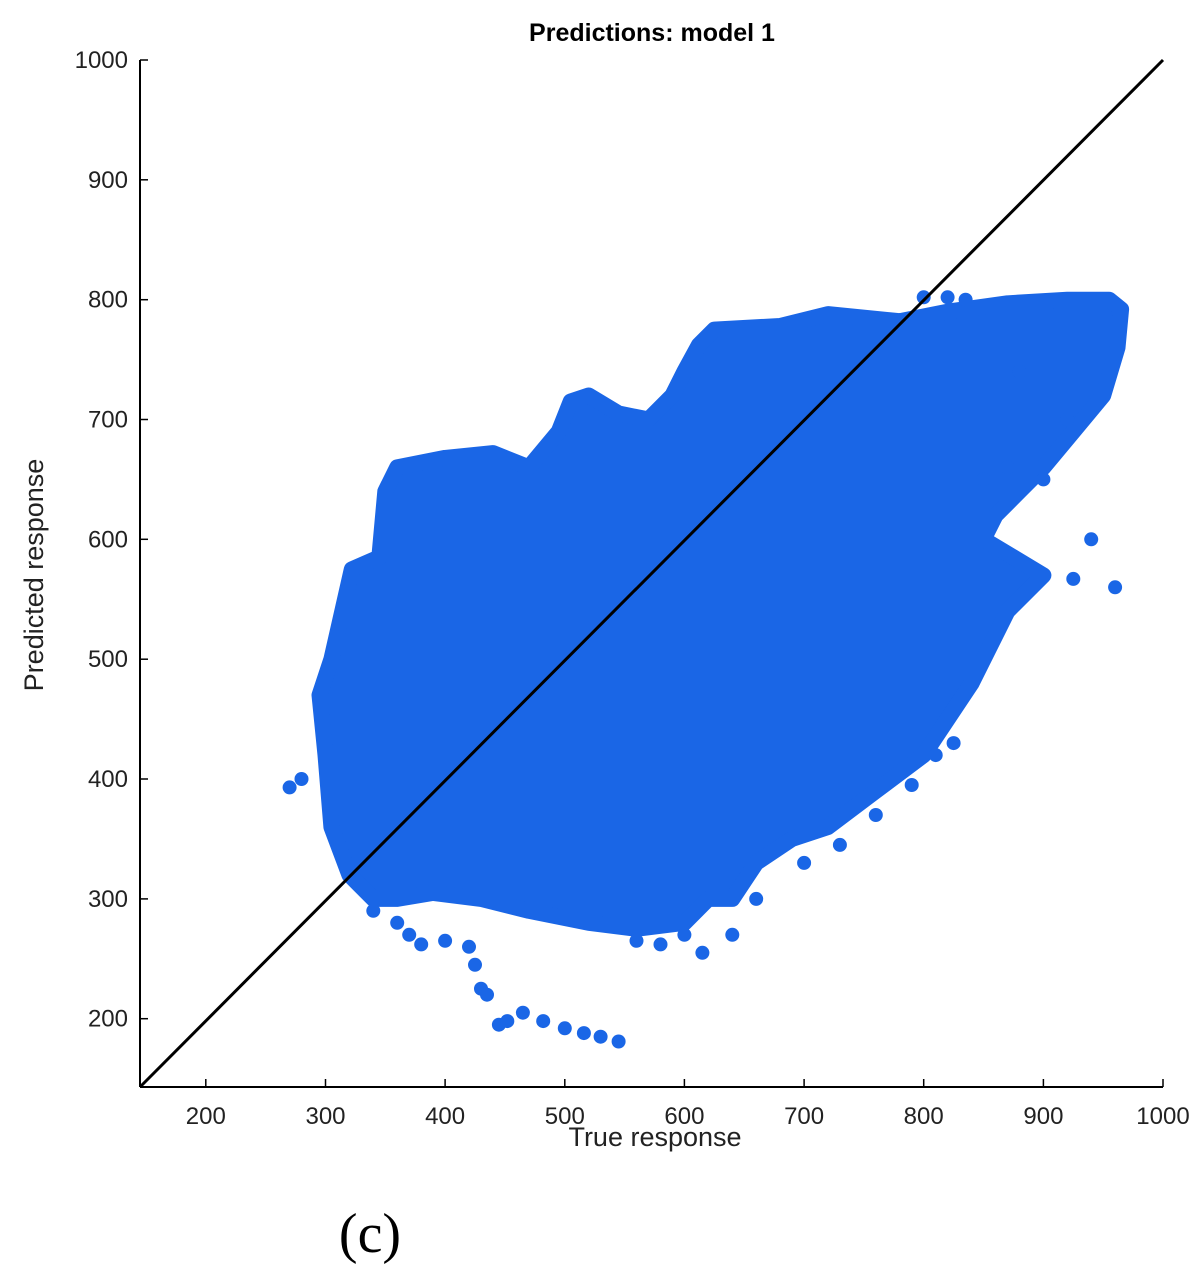 The width and height of the screenshot is (1203, 1276). What do you see at coordinates (101, 60) in the screenshot?
I see `y-tick-label: 1000` at bounding box center [101, 60].